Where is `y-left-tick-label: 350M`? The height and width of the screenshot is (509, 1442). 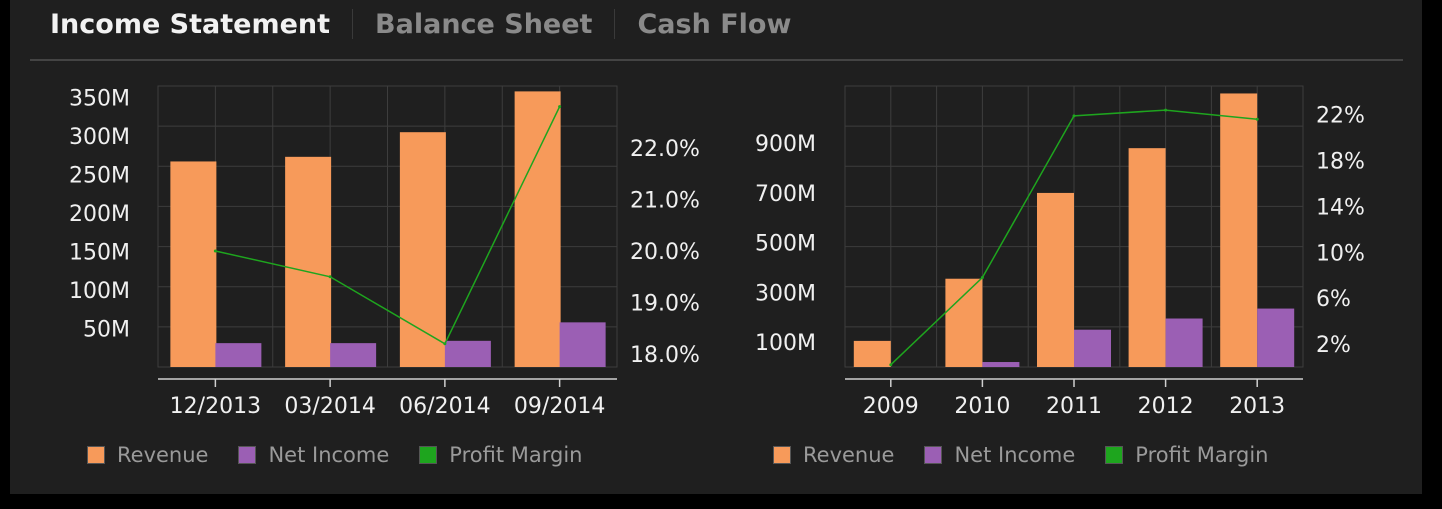
y-left-tick-label: 350M is located at coordinates (99, 99).